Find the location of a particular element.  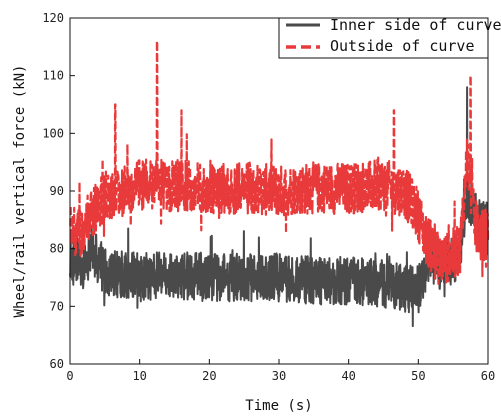

legend-label-inner: Inner side of curve is located at coordinates (415, 25).